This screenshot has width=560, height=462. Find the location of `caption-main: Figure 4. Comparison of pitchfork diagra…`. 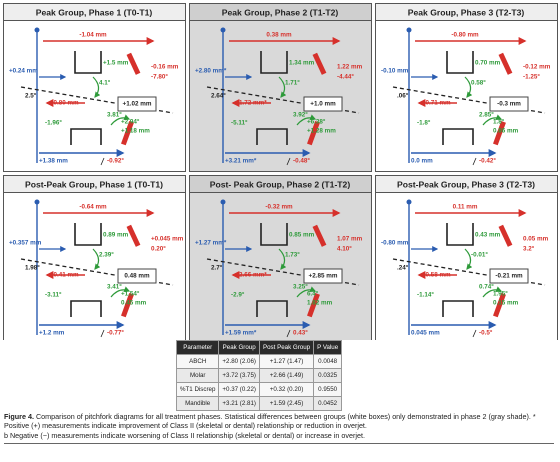

caption-main: Figure 4. Comparison of pitchfork diagra… is located at coordinates (279, 421).